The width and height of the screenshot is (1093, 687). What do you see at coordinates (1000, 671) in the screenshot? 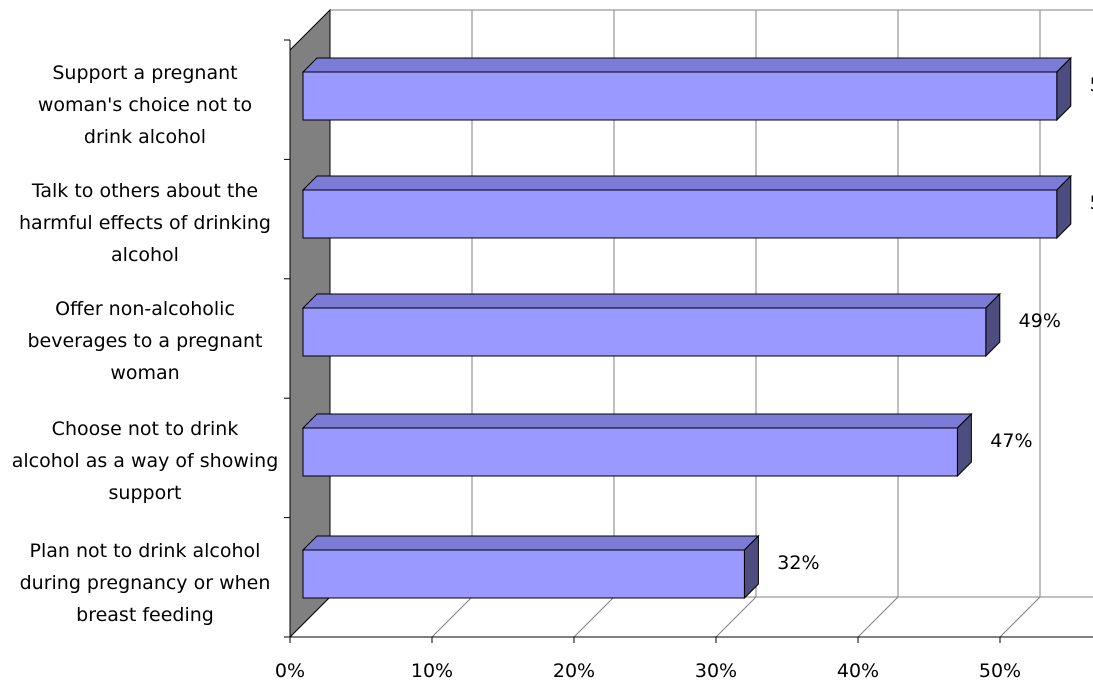
I see `x-tick-label: 50%` at bounding box center [1000, 671].